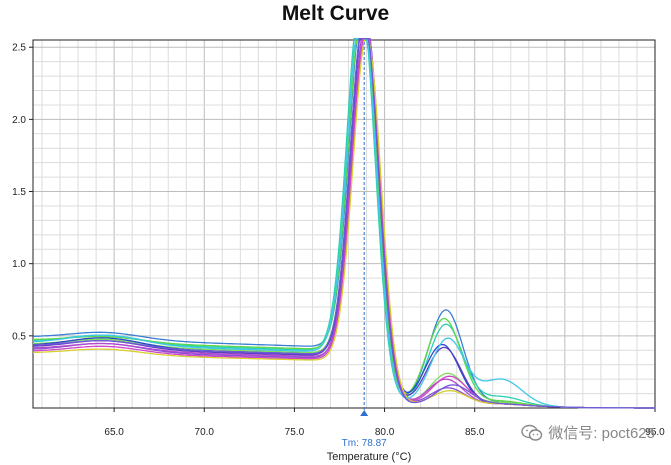  Describe the element at coordinates (114, 432) in the screenshot. I see `x-tick-label: 65.0` at that location.